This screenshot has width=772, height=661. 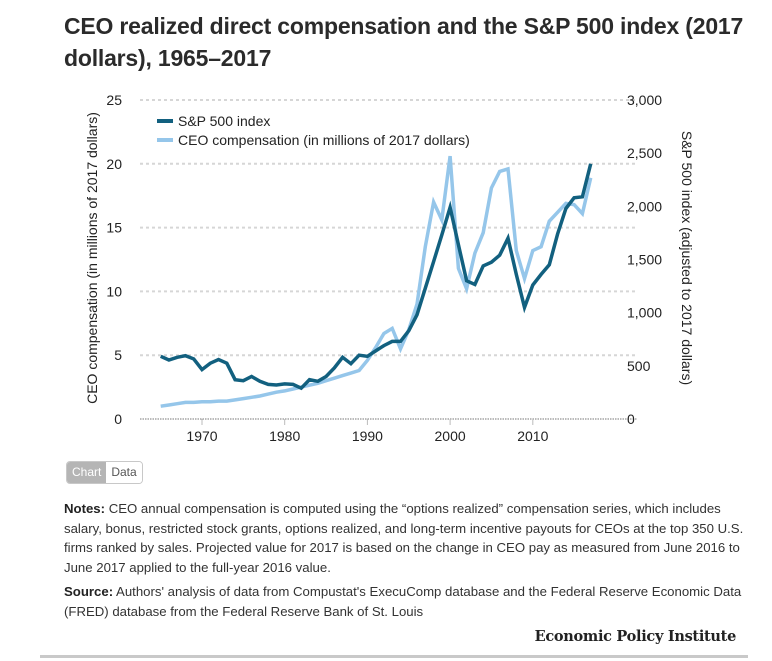 I want to click on right-y-tick-label: 2,000, so click(x=644, y=206).